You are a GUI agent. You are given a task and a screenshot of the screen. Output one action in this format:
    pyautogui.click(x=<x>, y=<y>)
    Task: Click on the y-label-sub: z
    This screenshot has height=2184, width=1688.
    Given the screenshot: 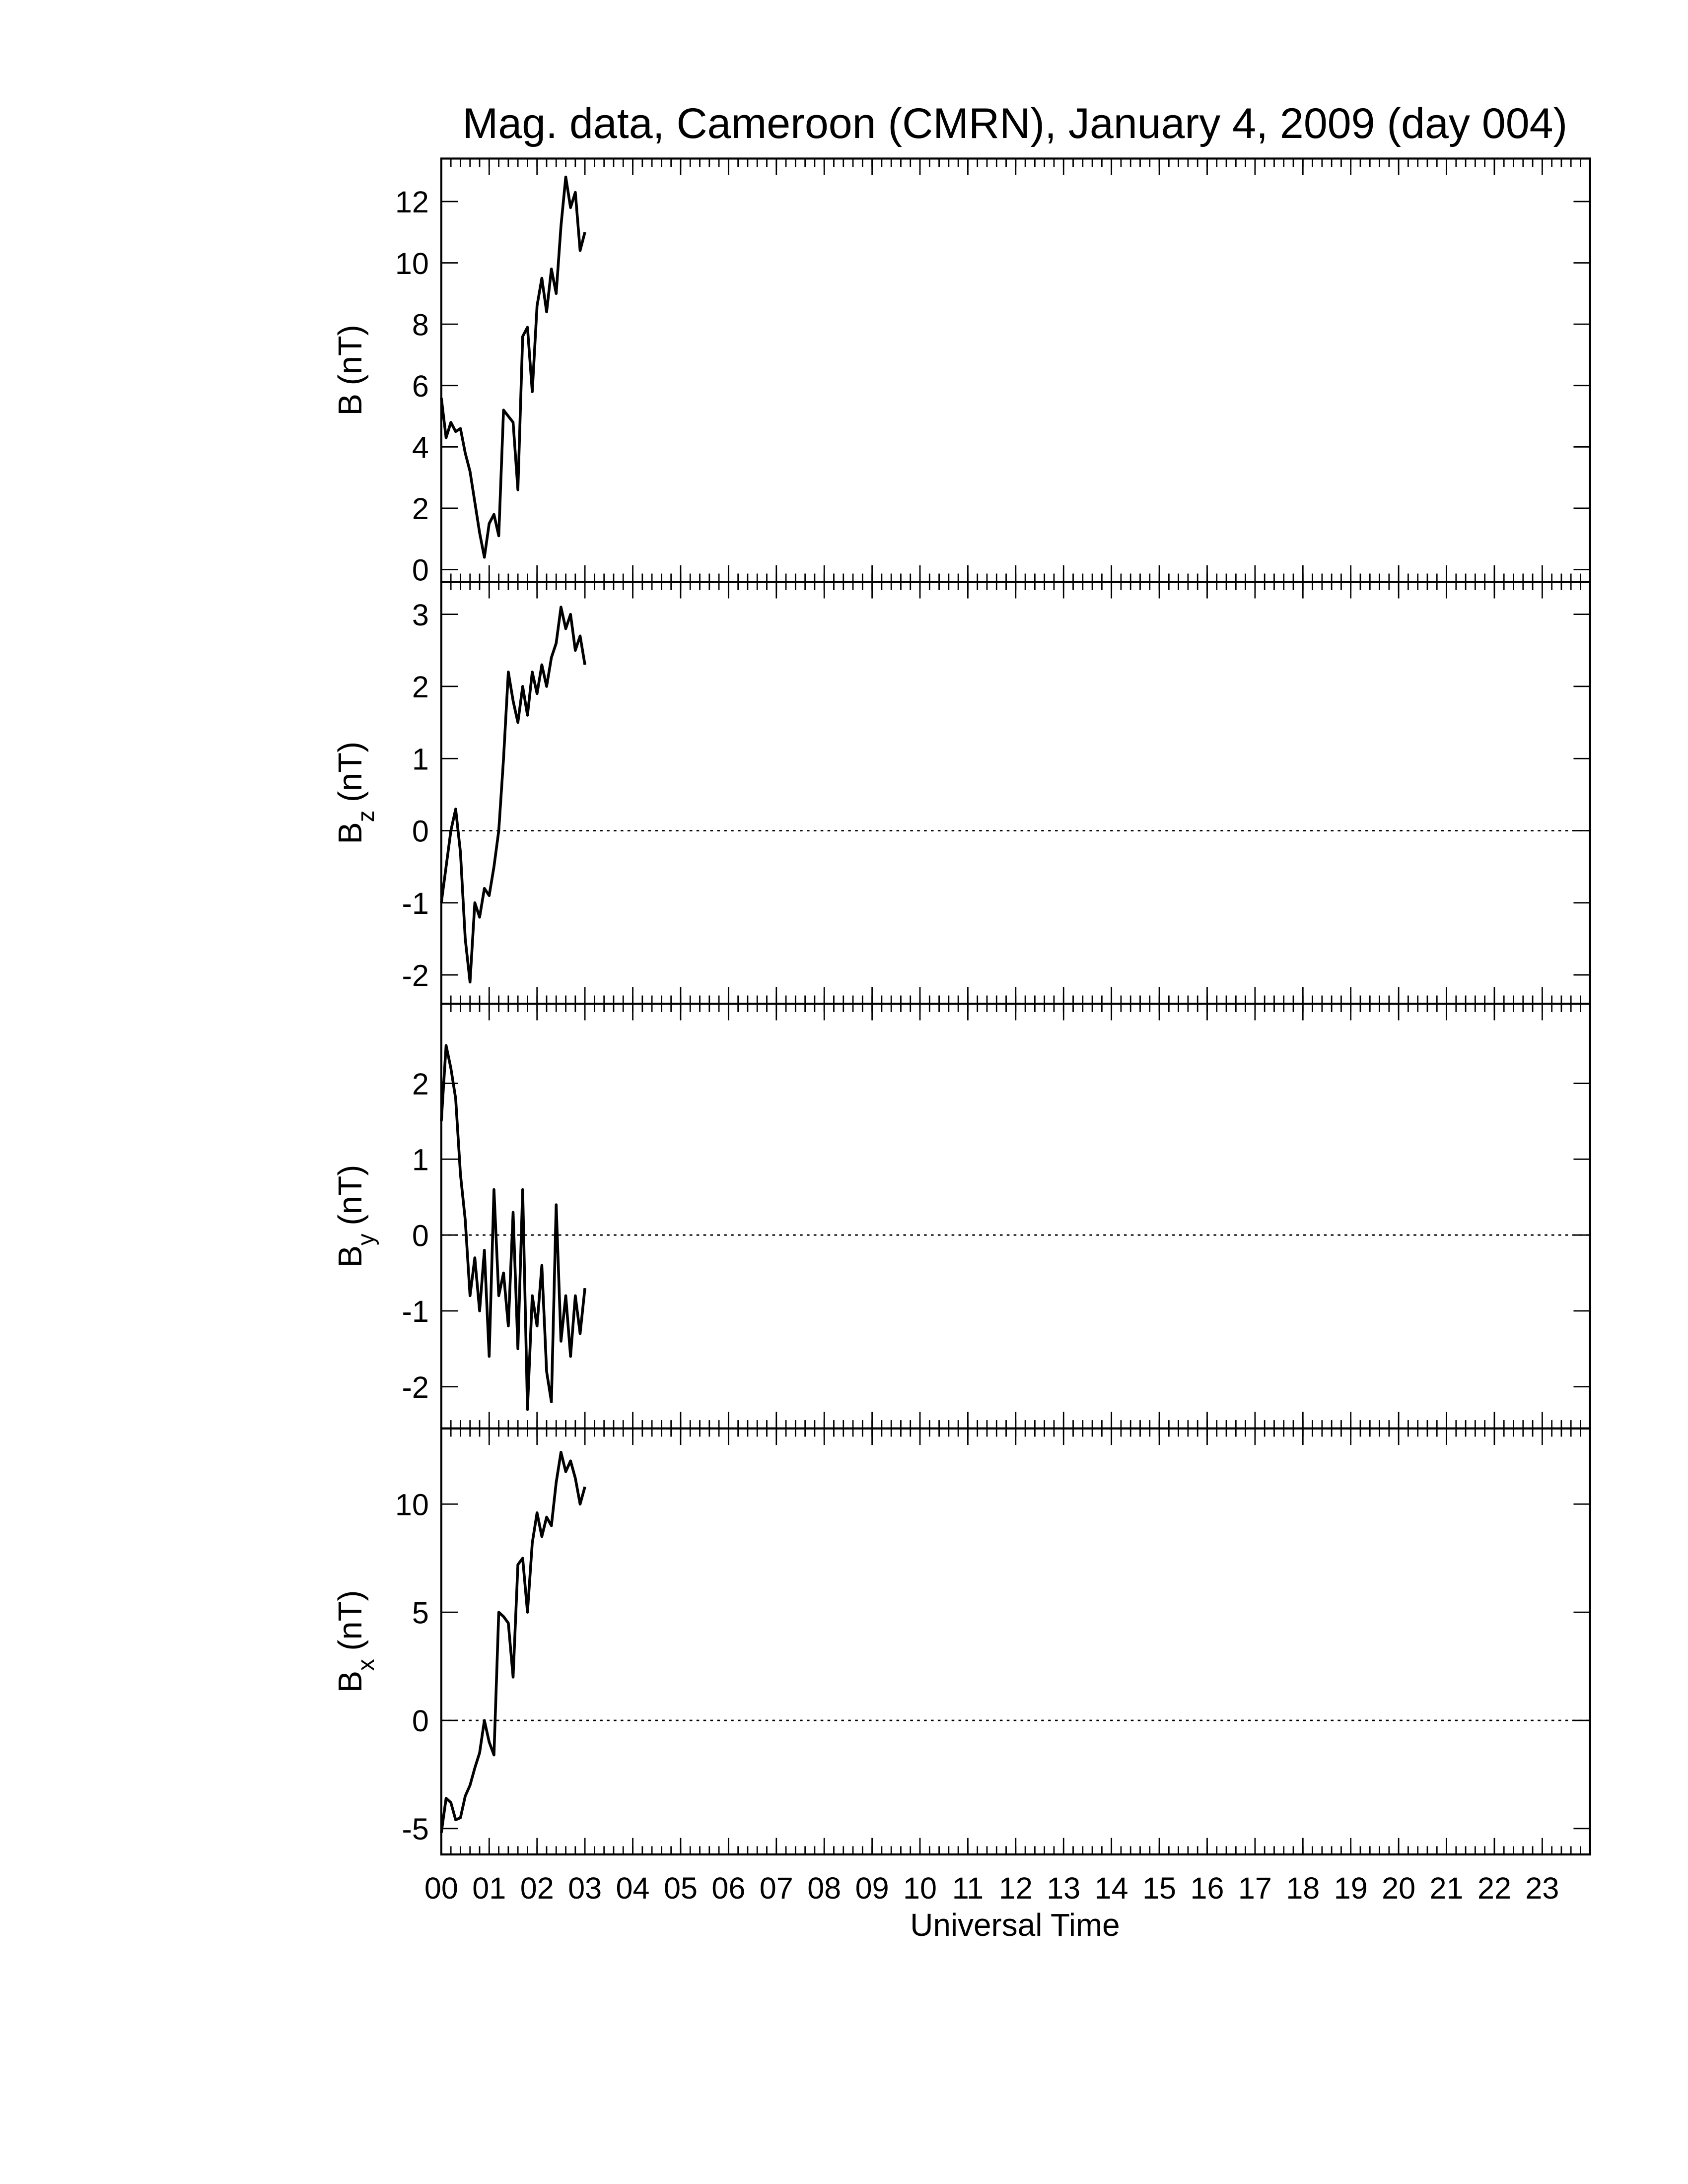 What is the action you would take?
    pyautogui.click(x=366, y=816)
    